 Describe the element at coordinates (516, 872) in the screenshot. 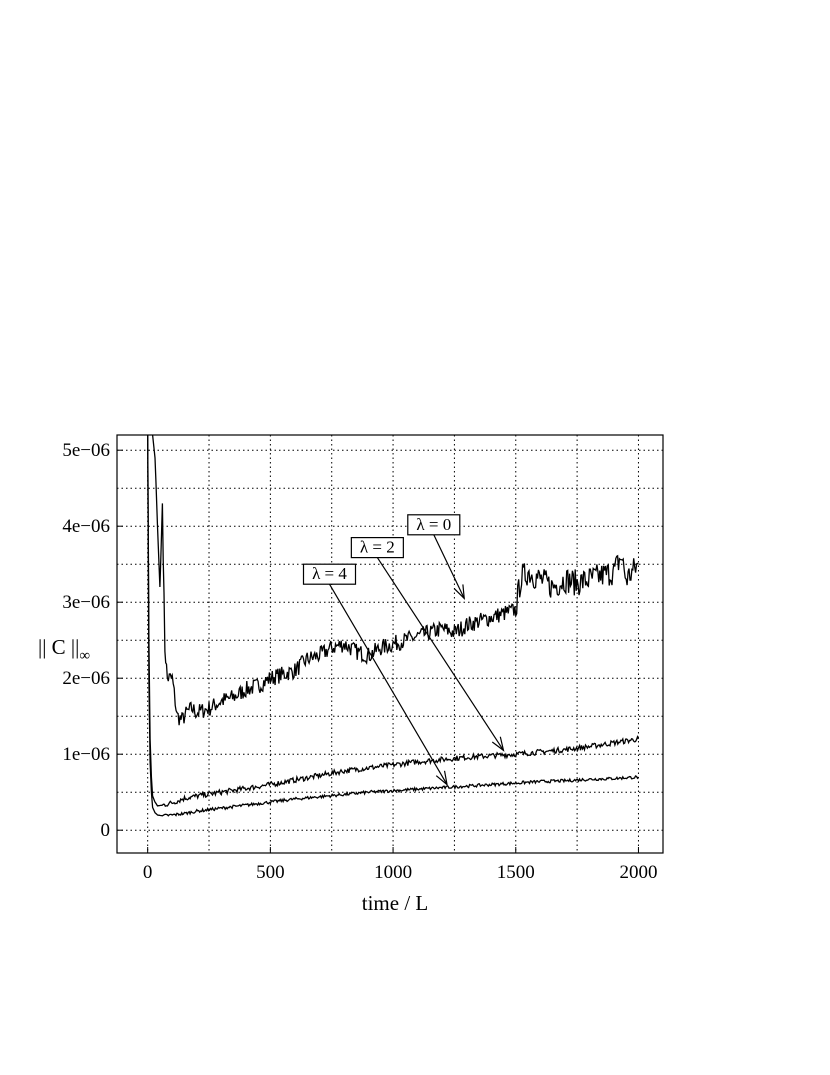

I see `x-tick-label: 1500` at that location.